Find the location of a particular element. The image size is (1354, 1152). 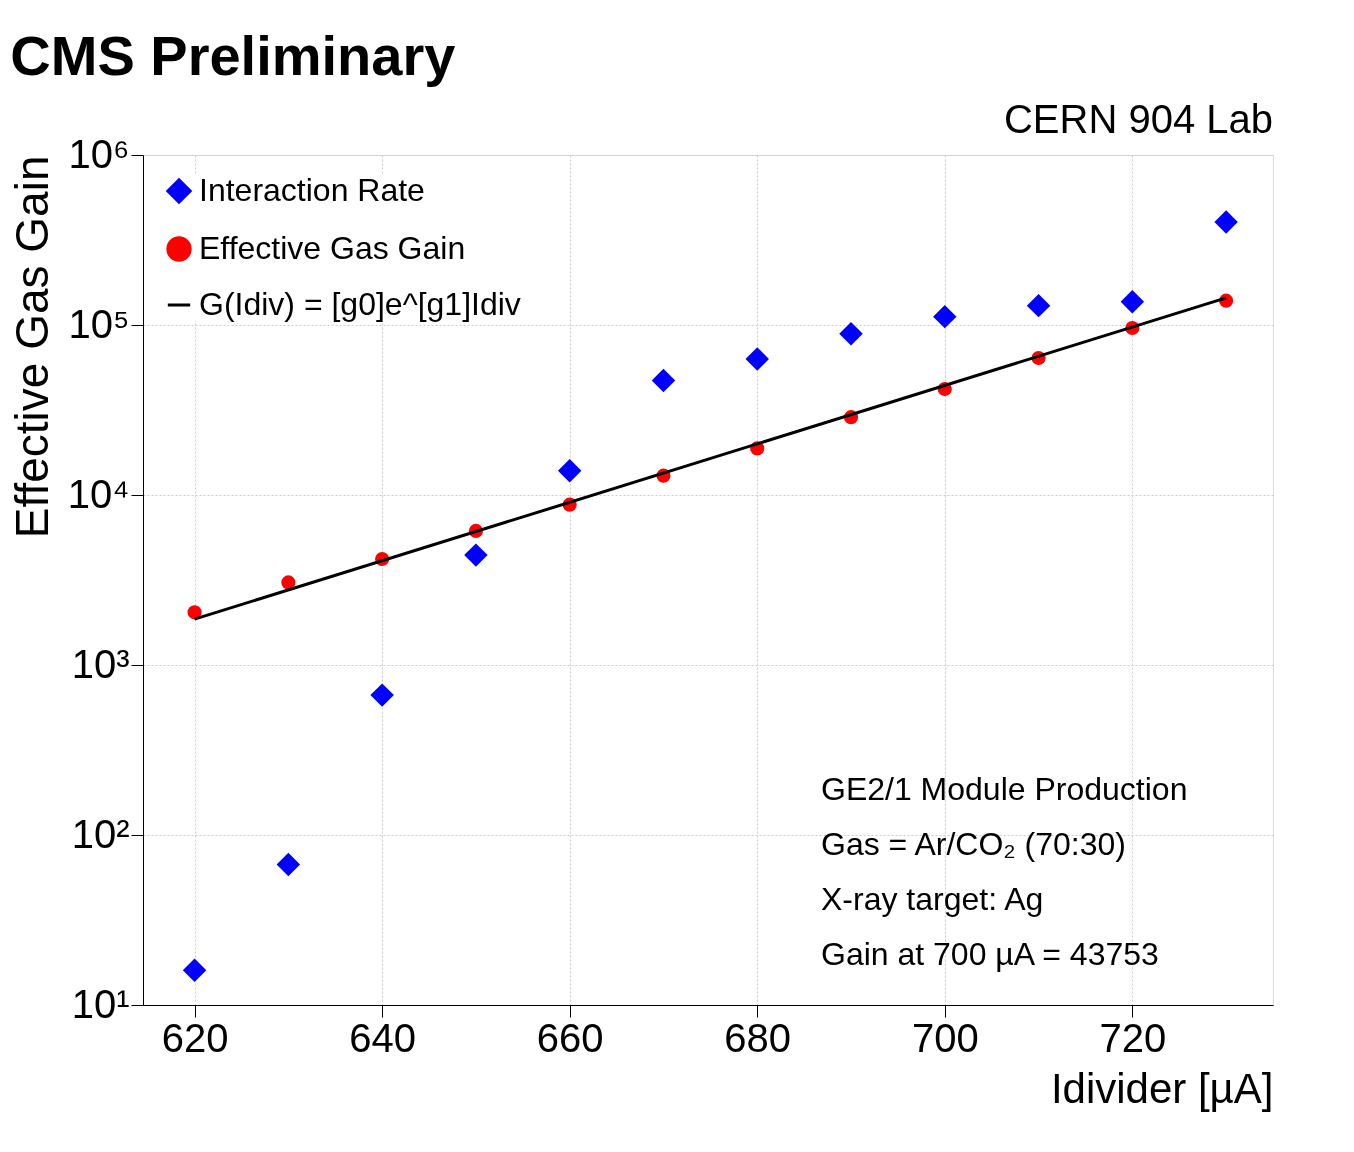

x-tick-label: 640 is located at coordinates (382, 1037).